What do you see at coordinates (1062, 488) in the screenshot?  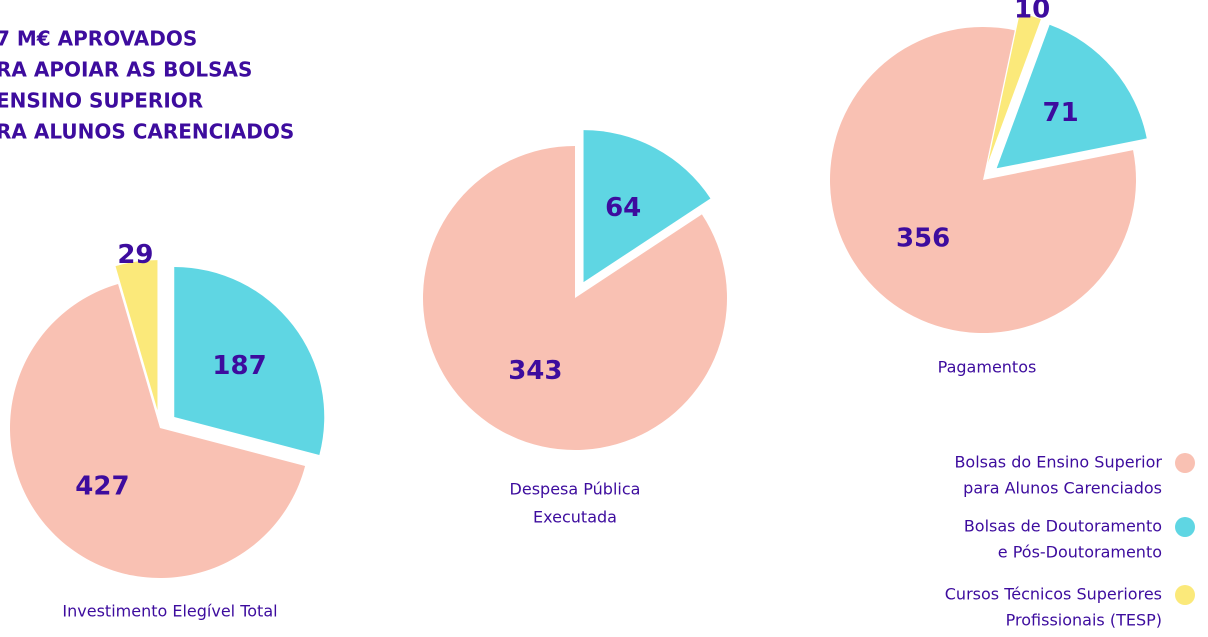 I see `legend-label: para Alunos Carenciados` at bounding box center [1062, 488].